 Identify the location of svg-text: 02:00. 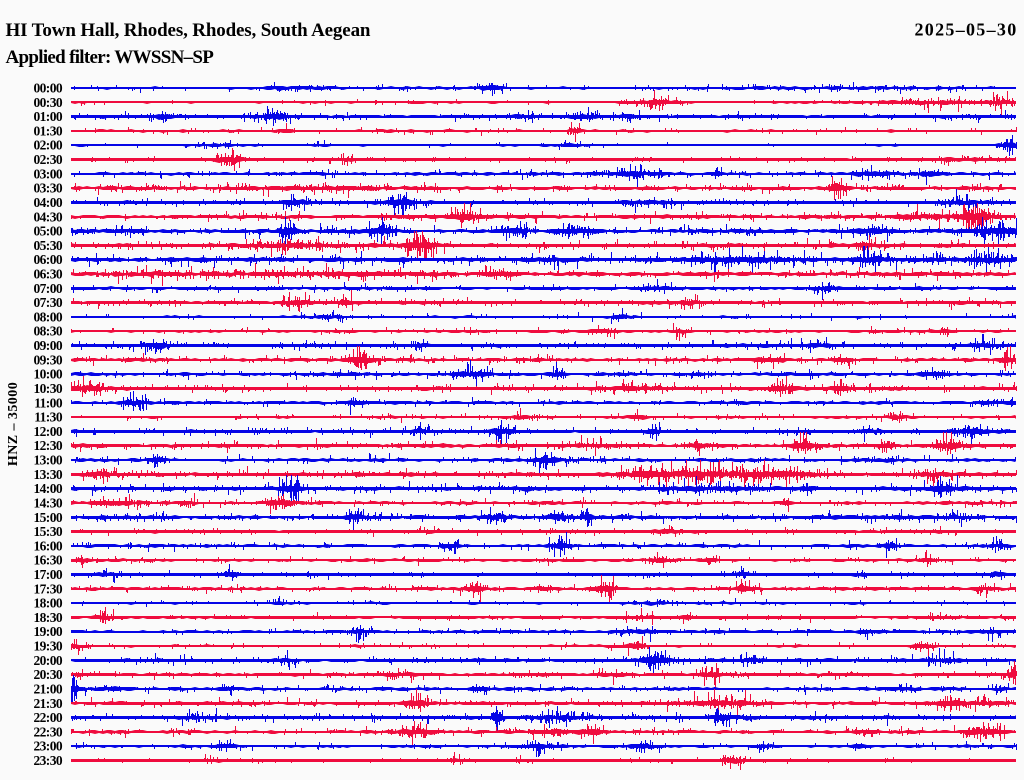
(48, 145).